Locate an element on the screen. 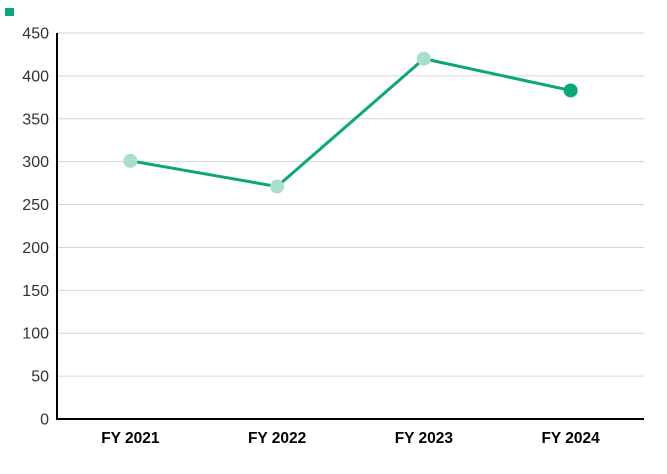 This screenshot has width=667, height=474. y-tick-label: 100 is located at coordinates (35, 334).